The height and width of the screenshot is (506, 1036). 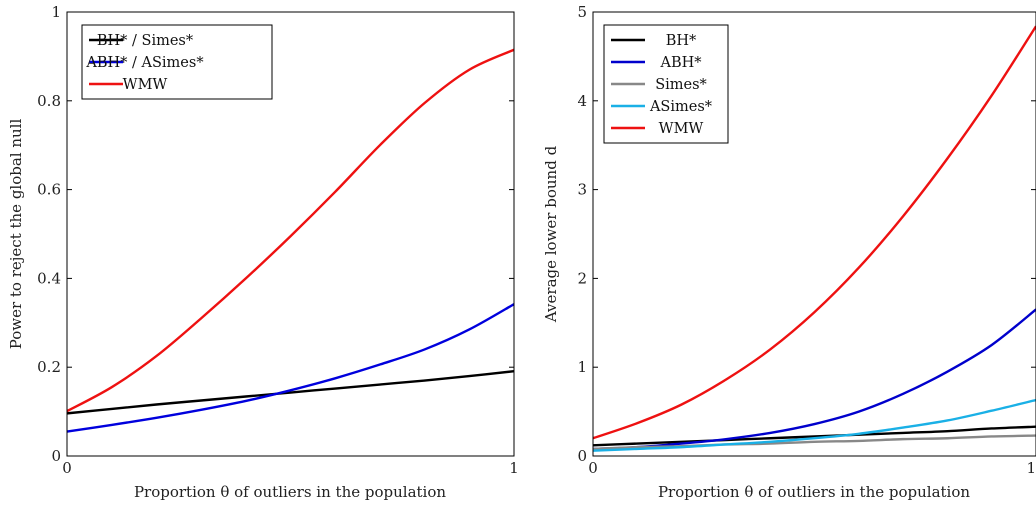 I want to click on right-y-tick-label: 4, so click(x=582, y=101).